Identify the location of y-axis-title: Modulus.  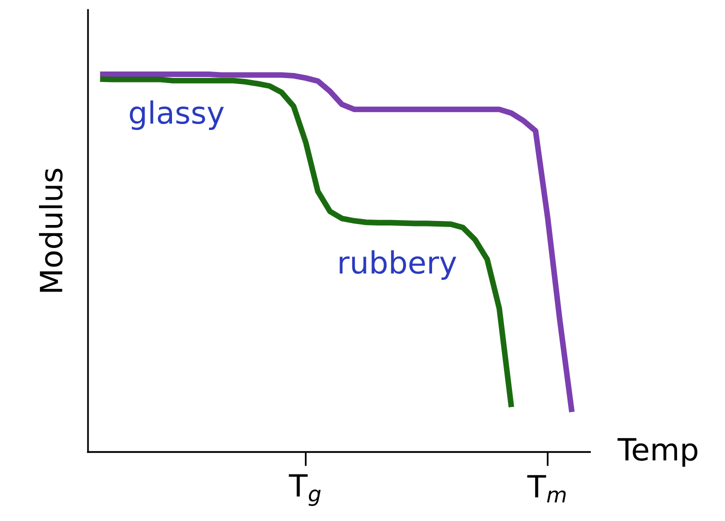
(50, 230).